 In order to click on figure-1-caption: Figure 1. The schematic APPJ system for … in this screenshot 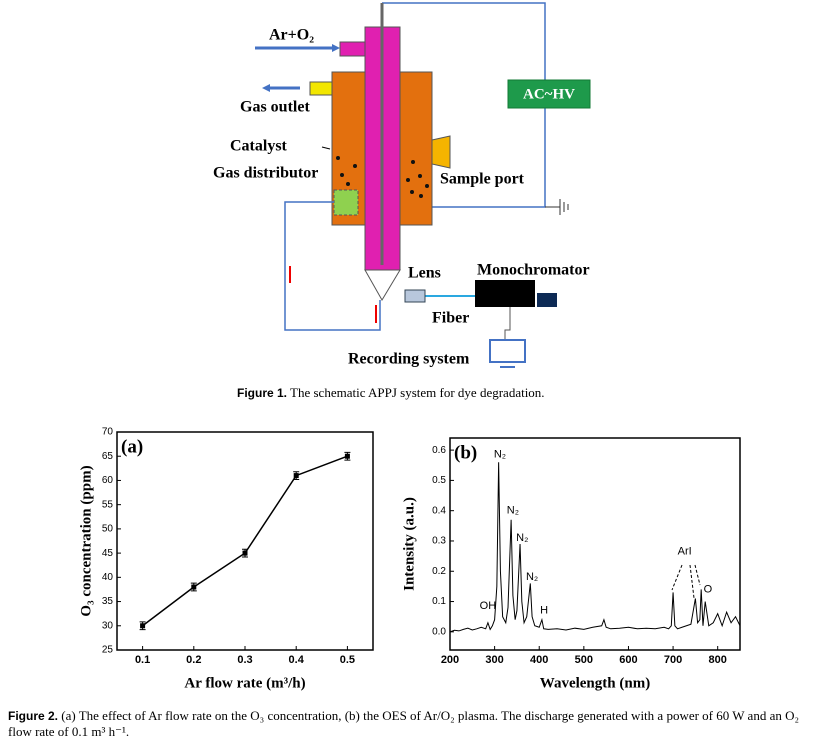, I will do `click(391, 393)`.